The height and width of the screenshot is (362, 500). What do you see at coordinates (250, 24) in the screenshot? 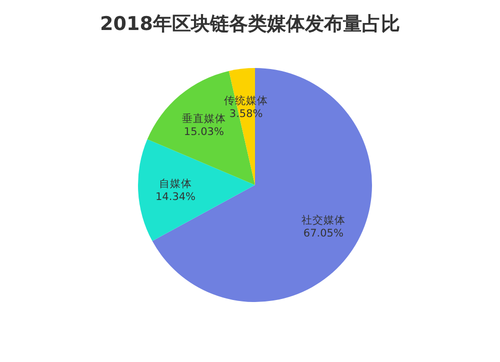
I see `chart-title: 2018年区块链各类媒体发布量占比` at bounding box center [250, 24].